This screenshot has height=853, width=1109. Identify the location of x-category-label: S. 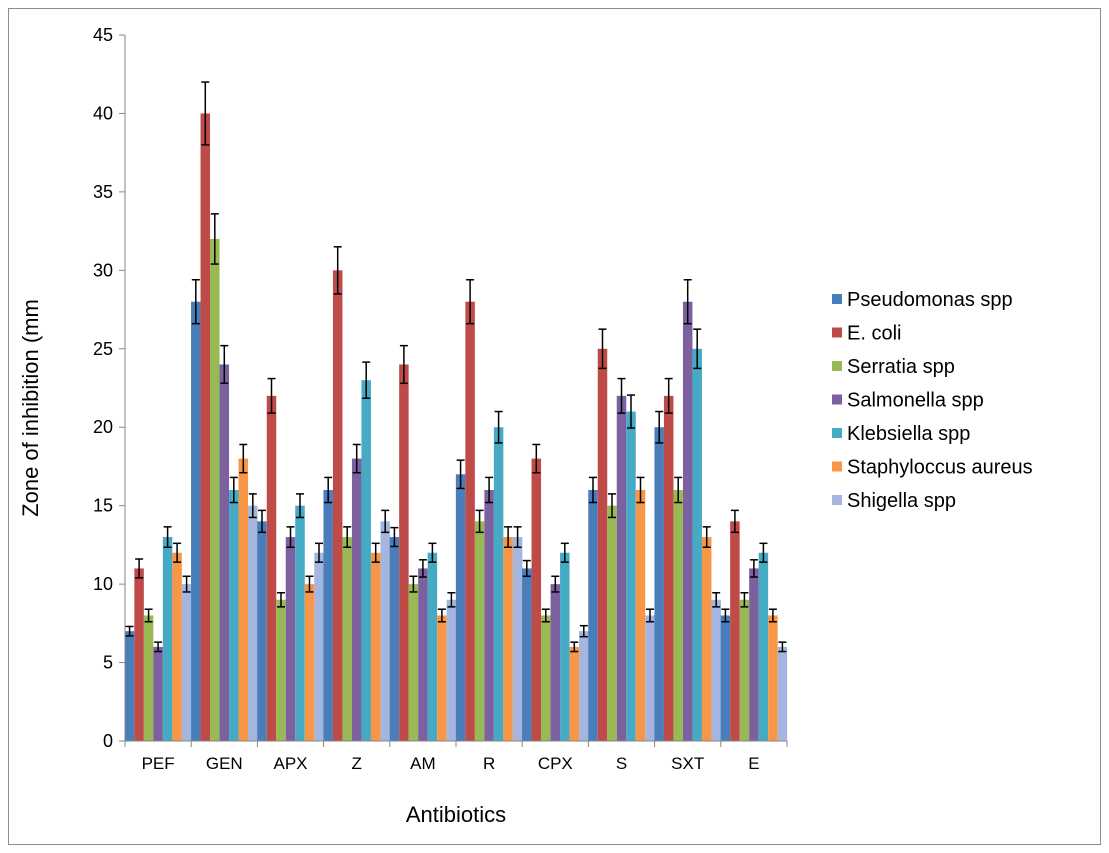
(621, 763).